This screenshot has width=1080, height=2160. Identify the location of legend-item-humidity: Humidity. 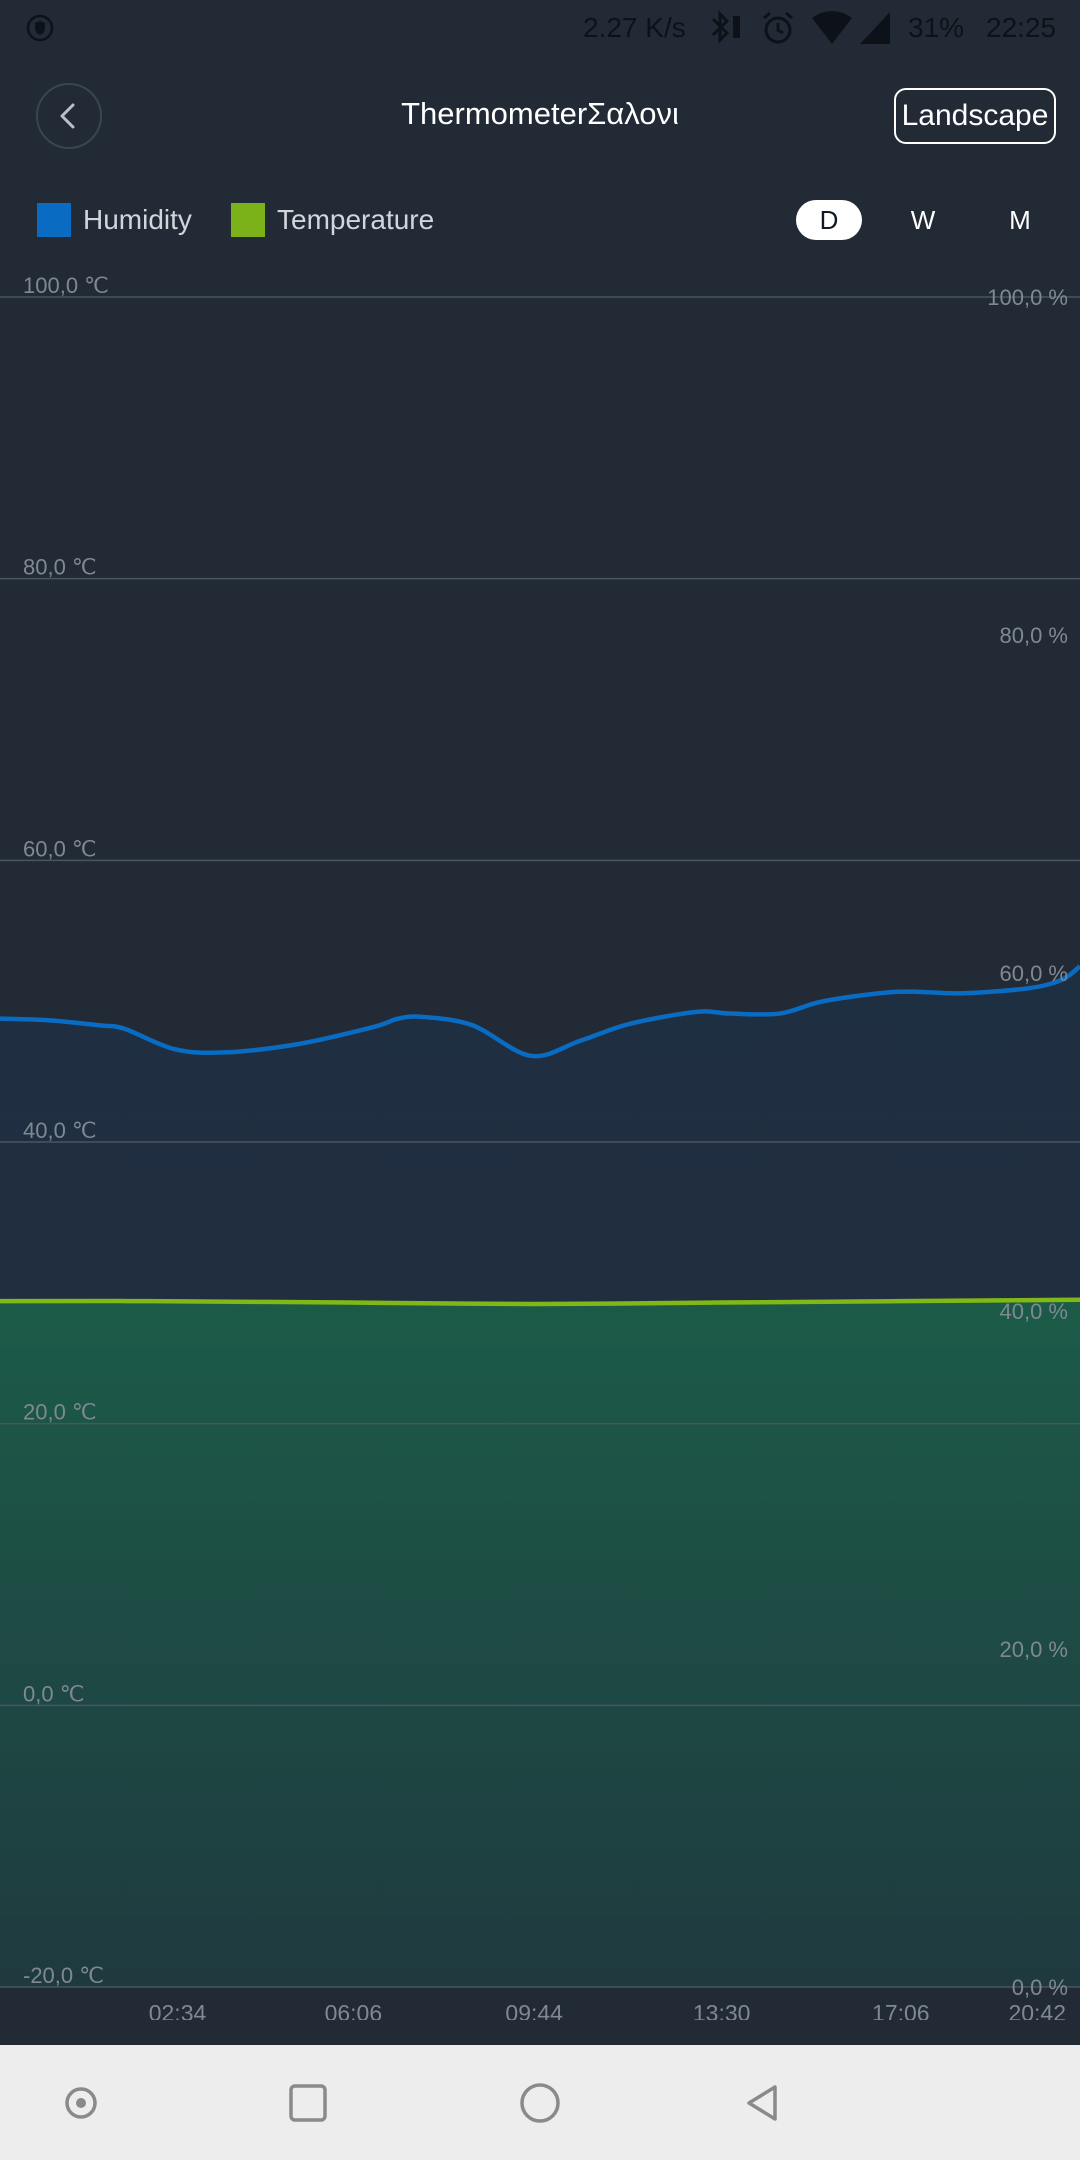
(114, 220).